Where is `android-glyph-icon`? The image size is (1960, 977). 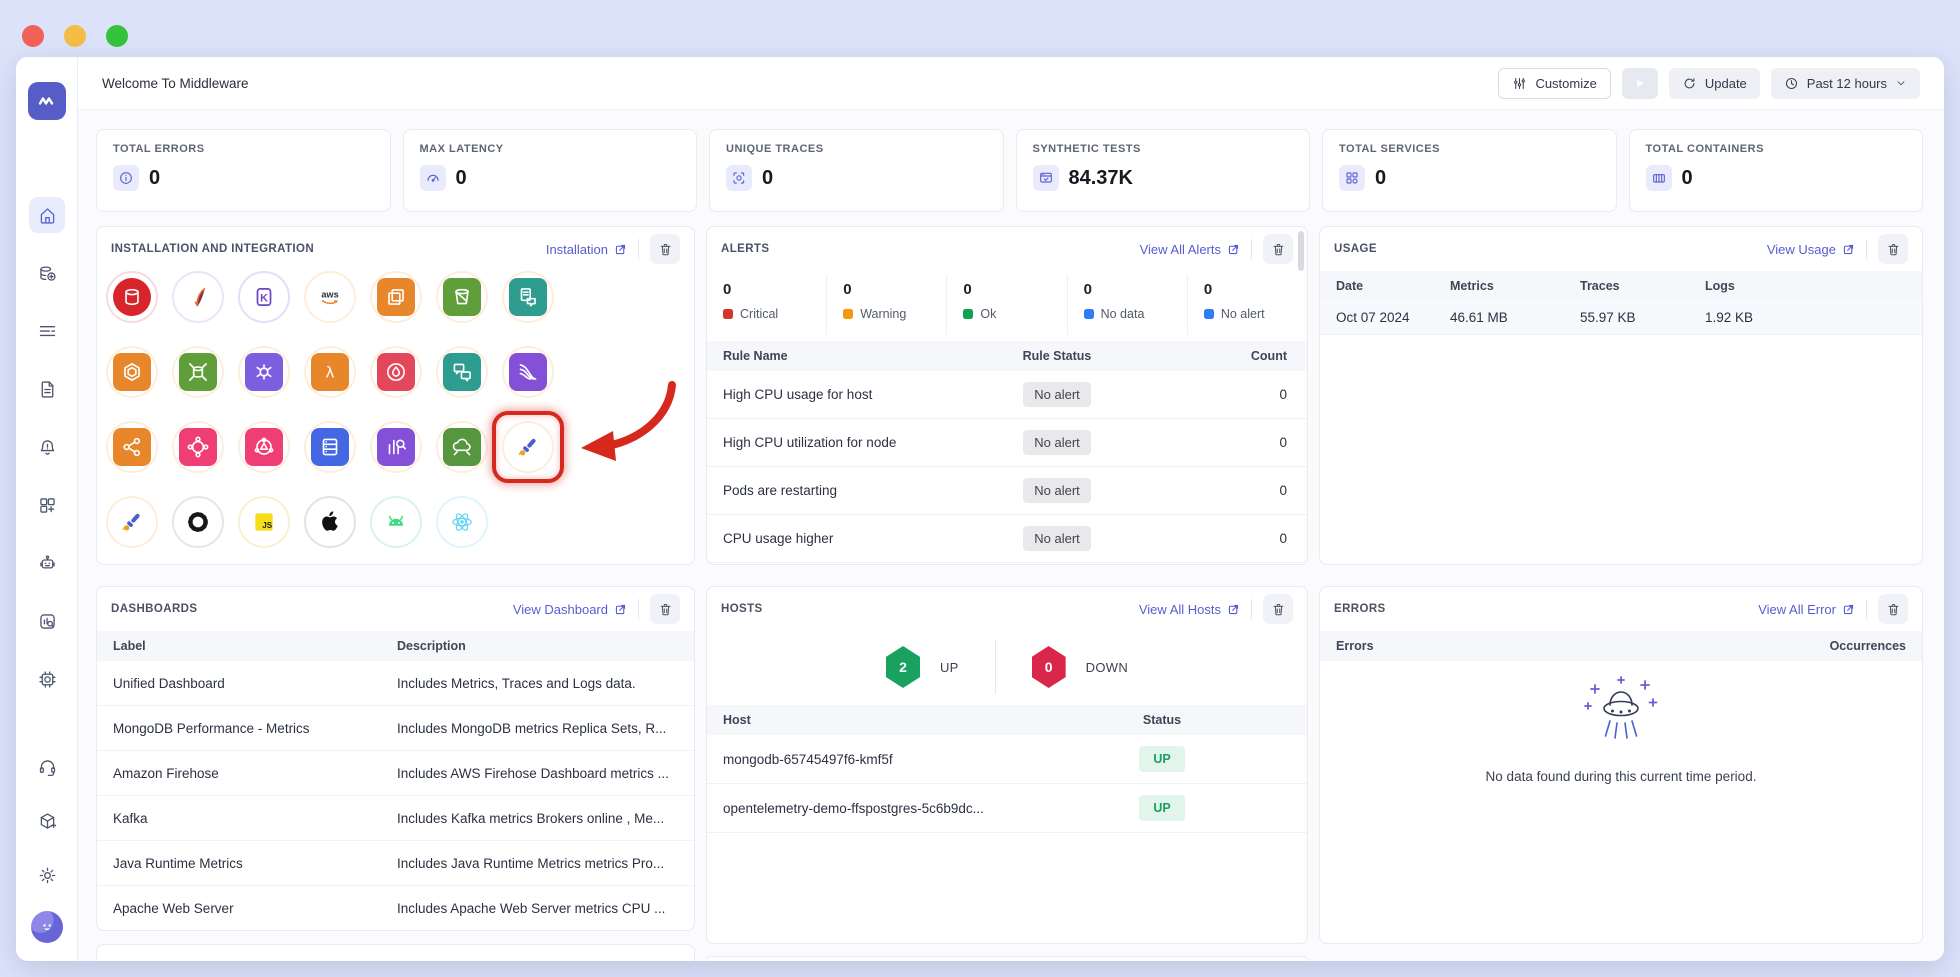 android-glyph-icon is located at coordinates (396, 520).